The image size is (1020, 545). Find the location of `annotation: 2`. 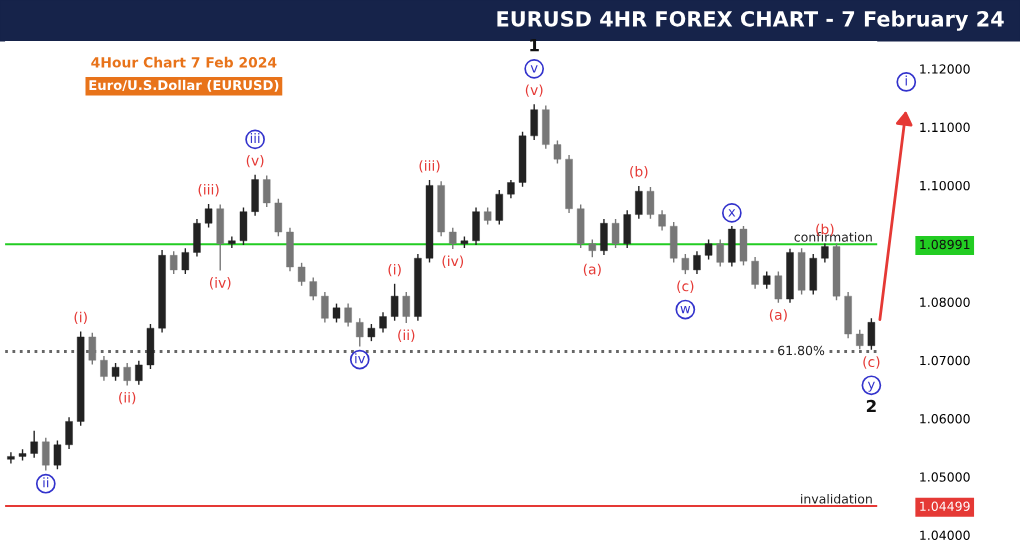

annotation: 2 is located at coordinates (871, 406).